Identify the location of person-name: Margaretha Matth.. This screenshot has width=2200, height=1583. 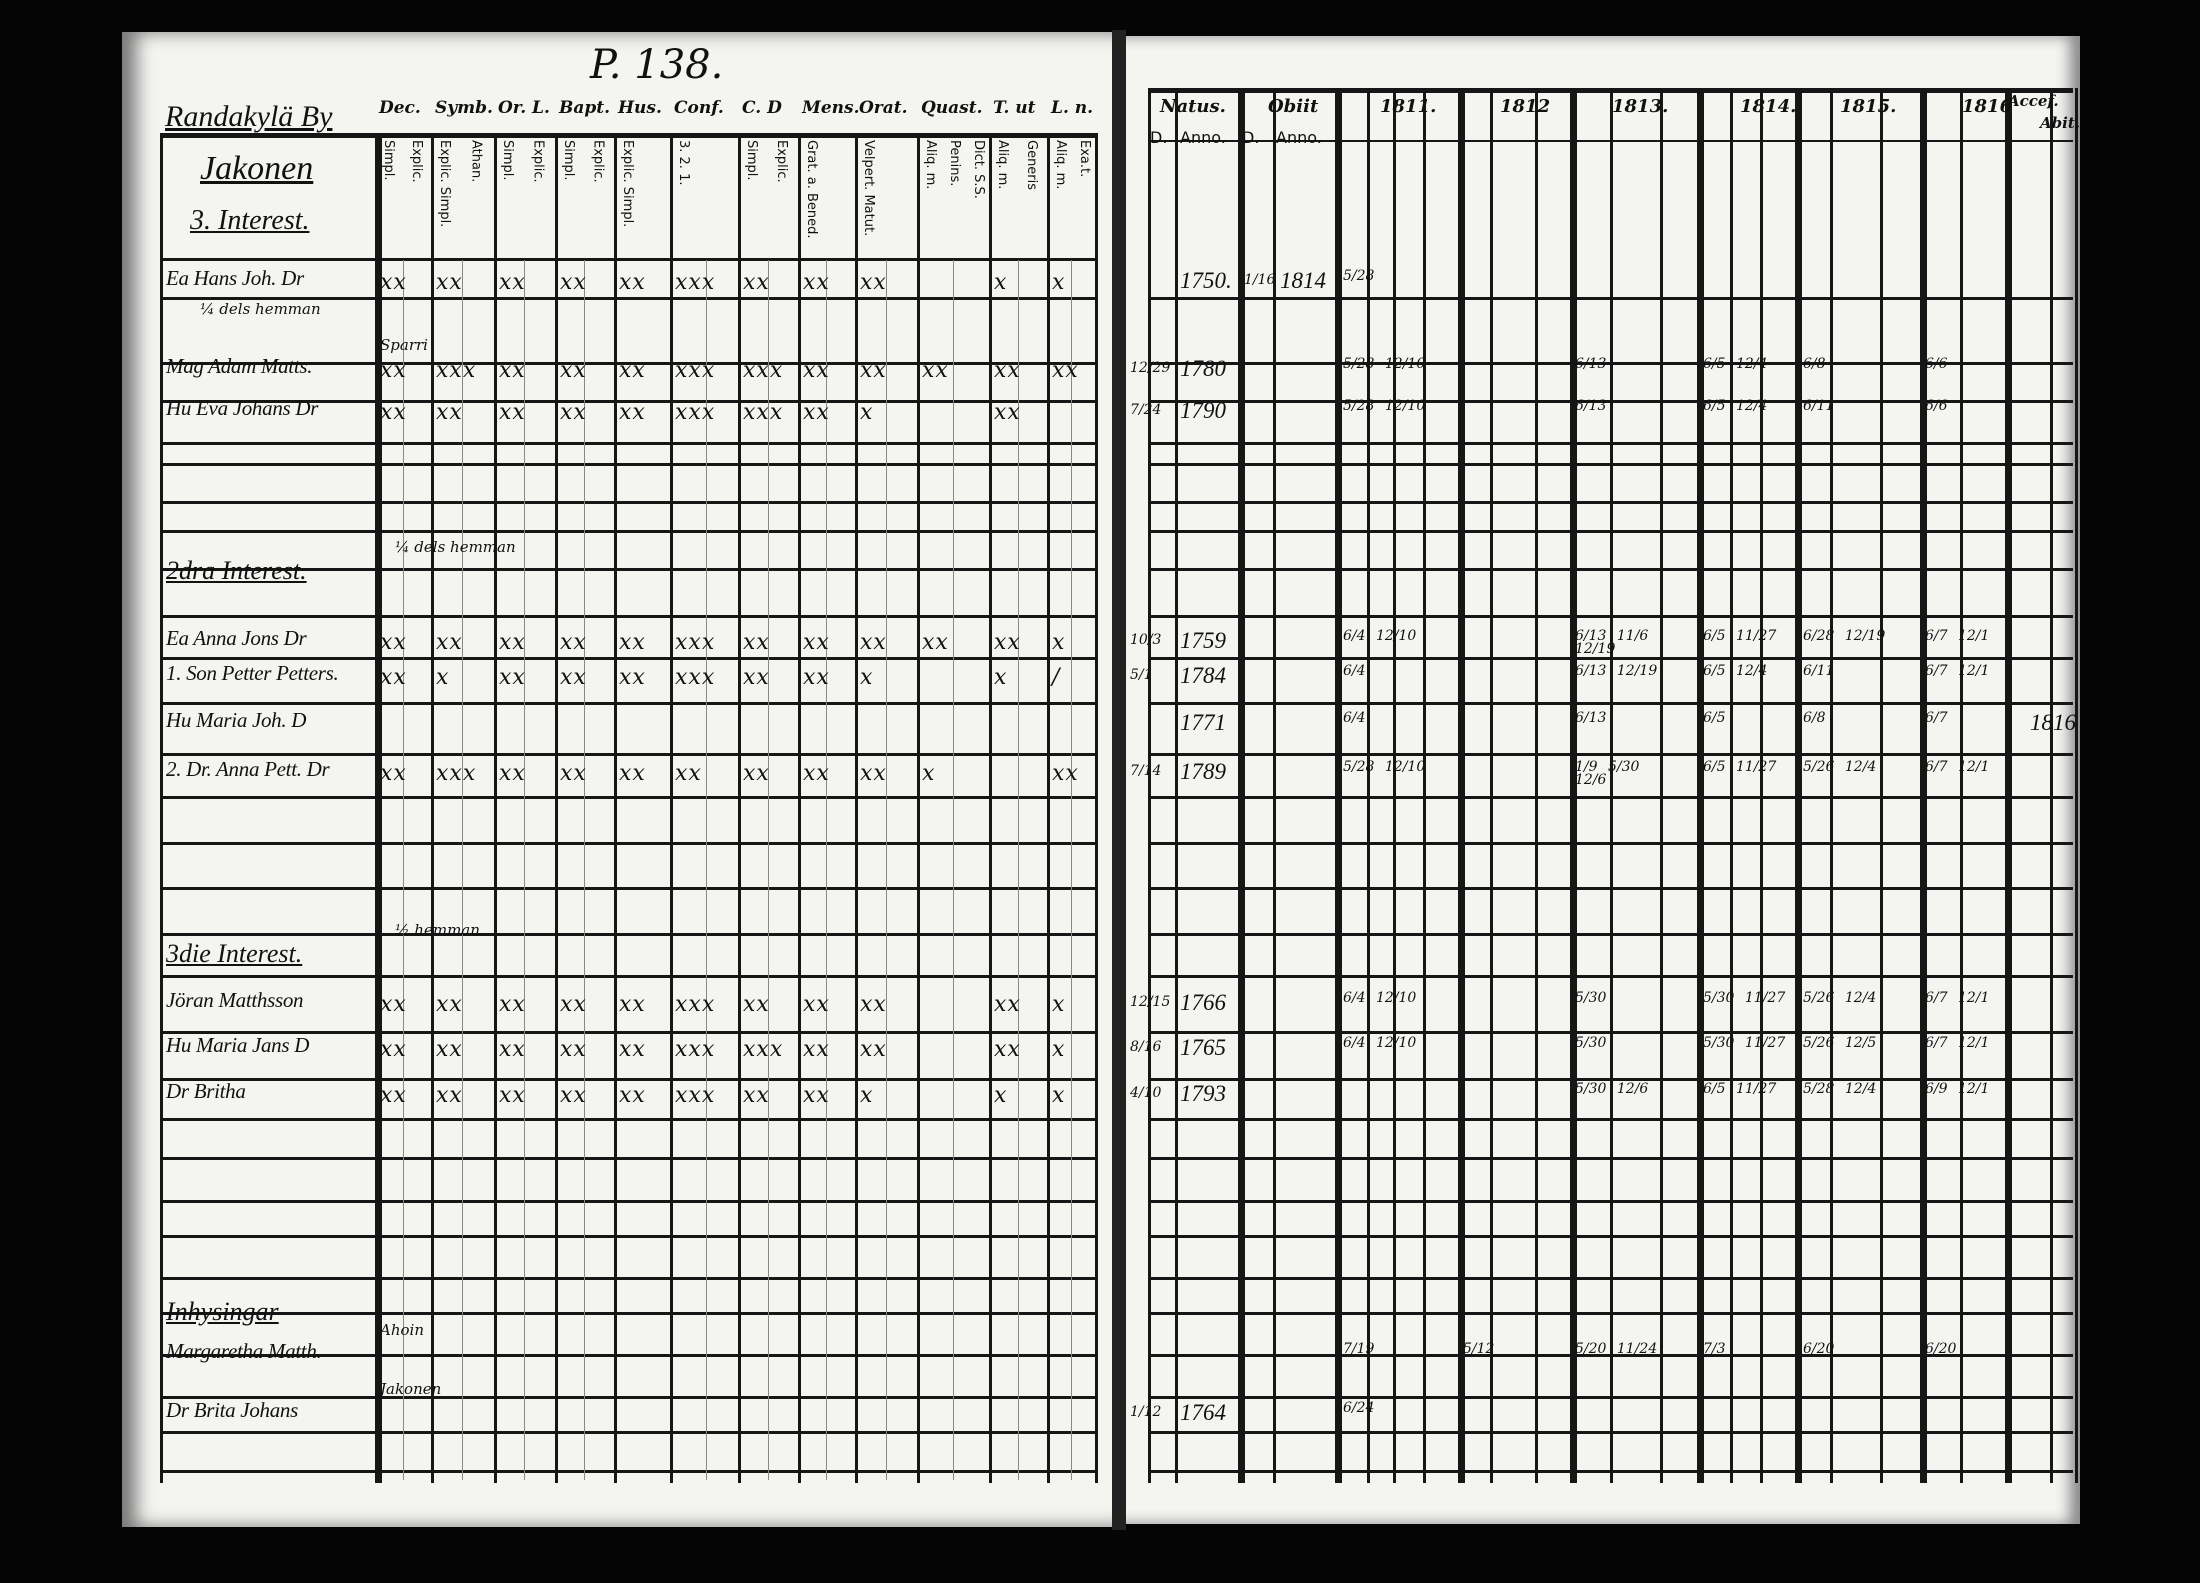
(244, 1351).